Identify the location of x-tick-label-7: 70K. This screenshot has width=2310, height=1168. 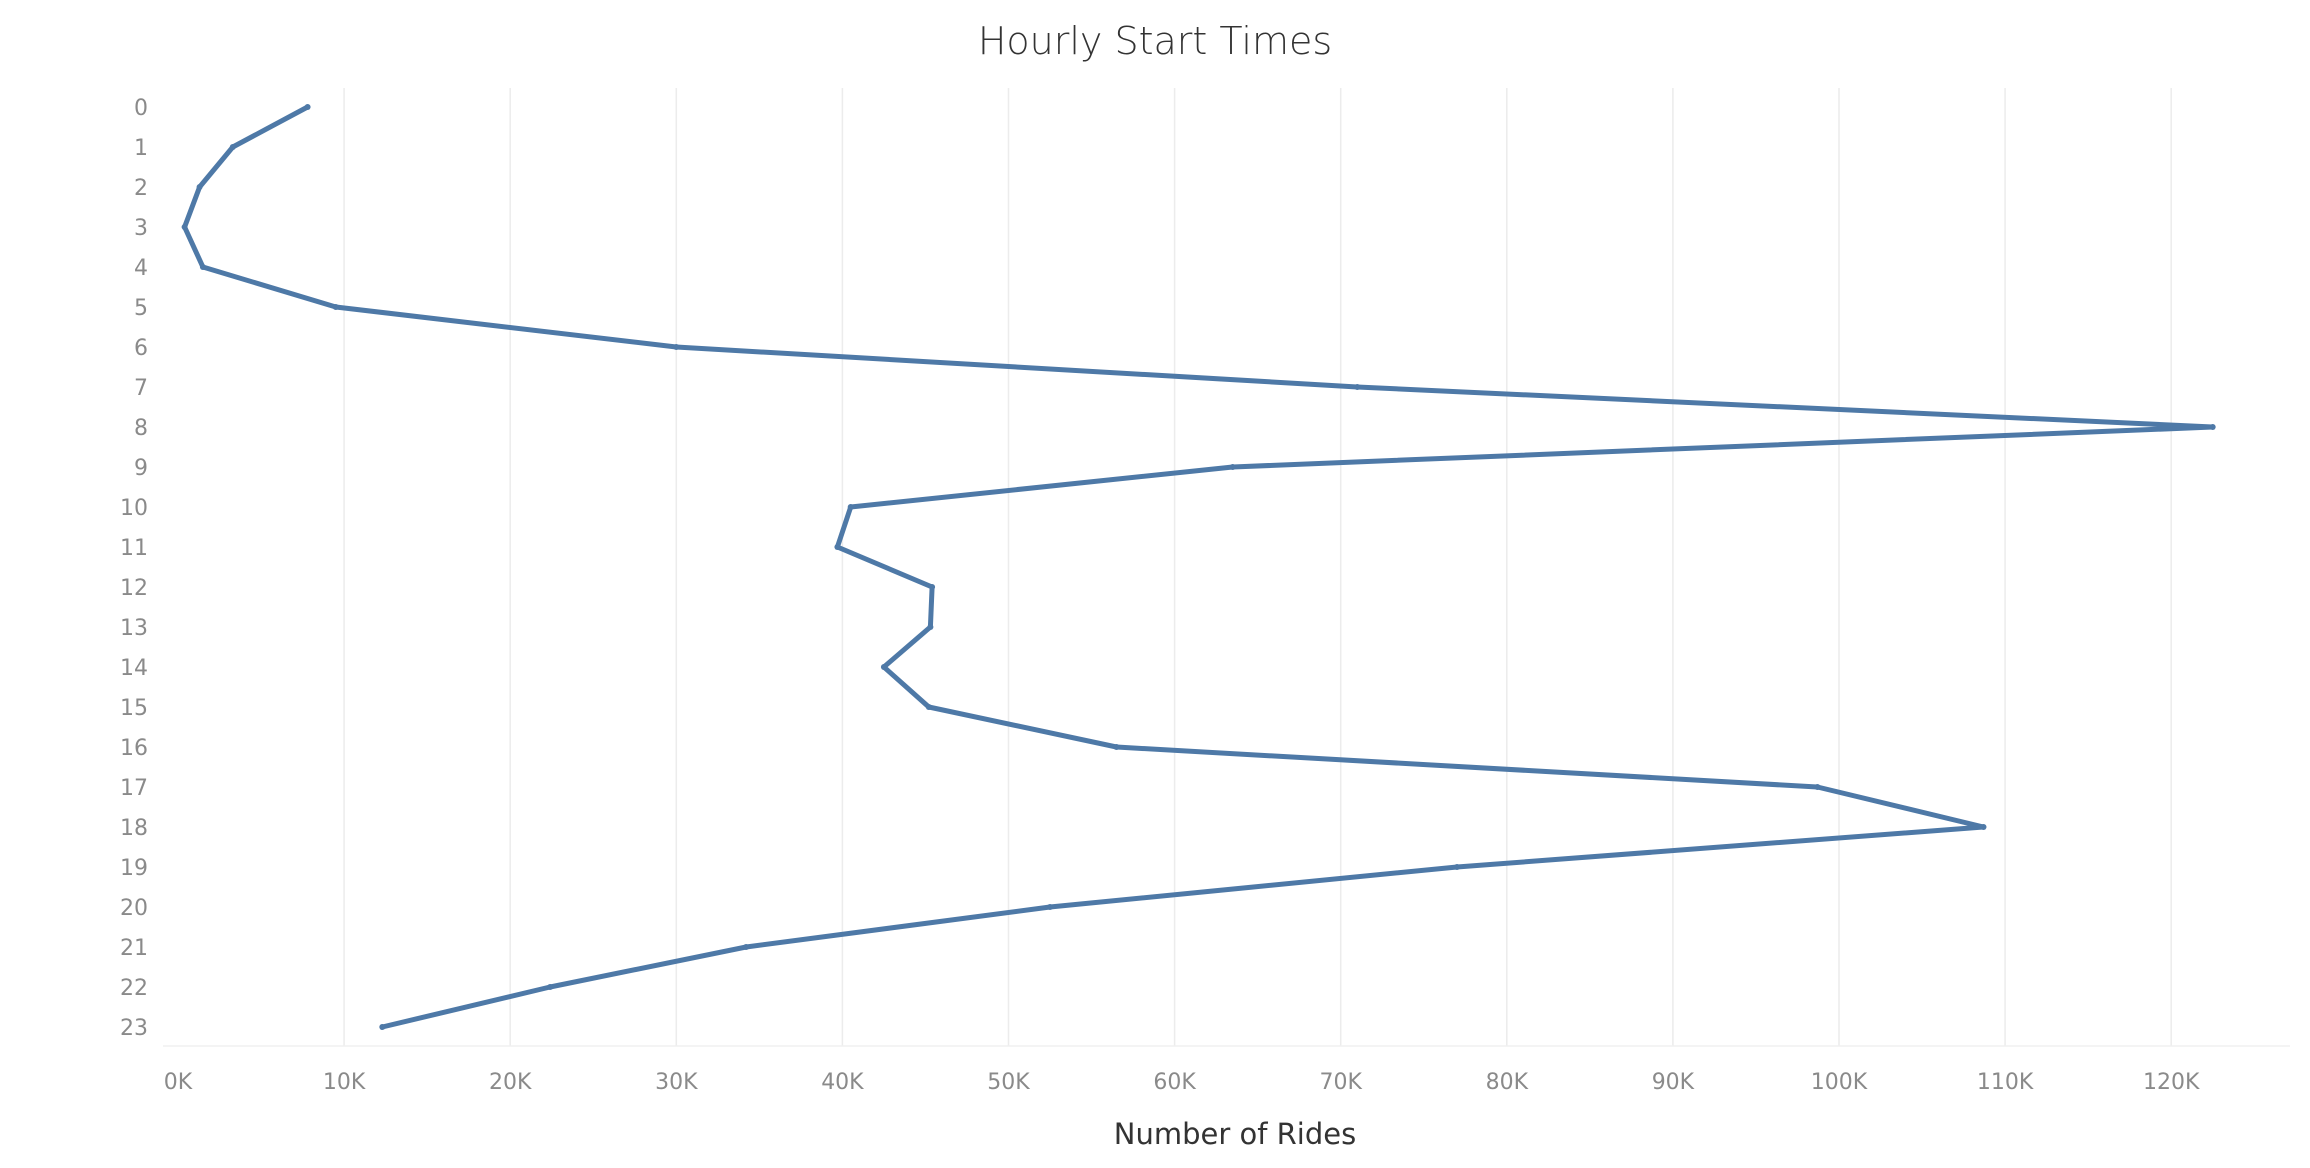
(1340, 1082).